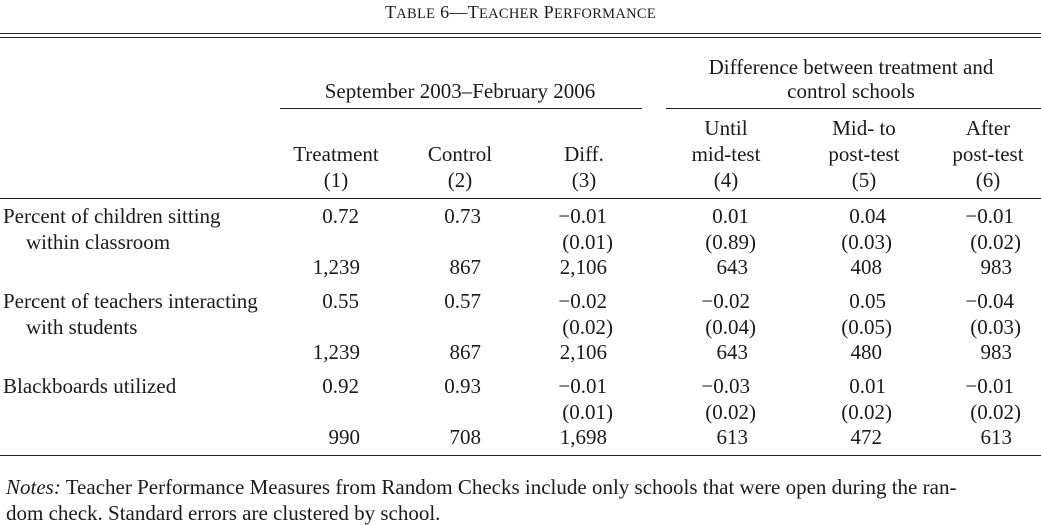 The image size is (1041, 526). Describe the element at coordinates (583, 437) in the screenshot. I see `cell-n: 1,698` at that location.